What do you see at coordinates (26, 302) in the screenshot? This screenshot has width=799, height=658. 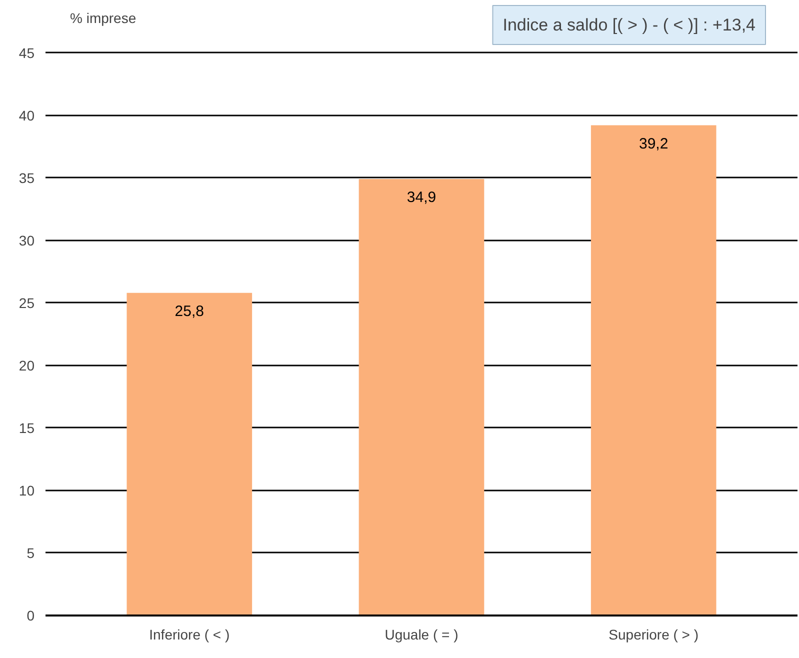 I see `y-tick-label: 25` at bounding box center [26, 302].